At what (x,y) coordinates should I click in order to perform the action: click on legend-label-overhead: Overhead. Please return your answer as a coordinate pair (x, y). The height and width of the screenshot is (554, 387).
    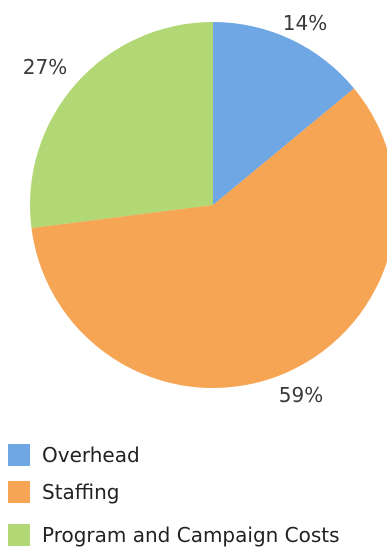
    Looking at the image, I should click on (91, 455).